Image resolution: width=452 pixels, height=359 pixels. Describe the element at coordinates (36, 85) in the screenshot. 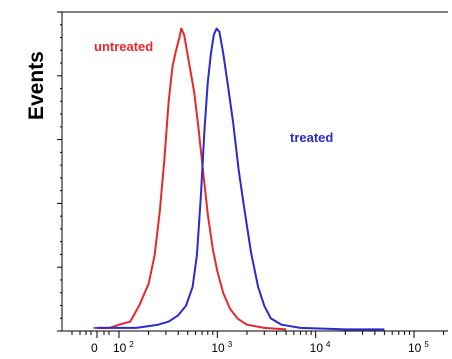

I see `y-axis-label: Events` at that location.